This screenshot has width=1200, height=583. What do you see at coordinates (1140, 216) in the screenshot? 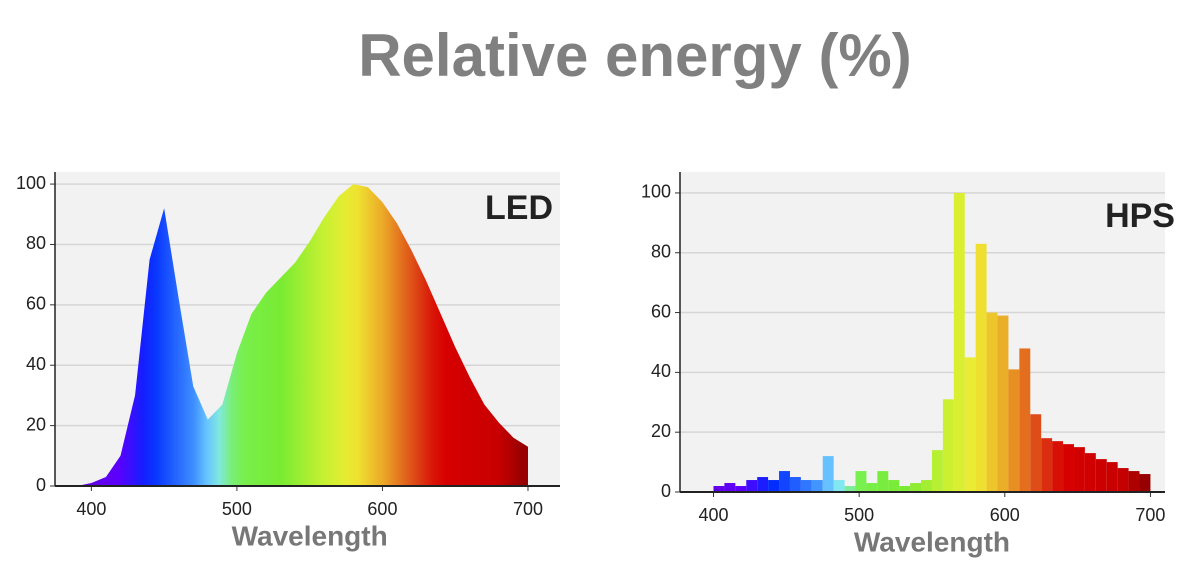
I see `chart-label: HPS` at bounding box center [1140, 216].